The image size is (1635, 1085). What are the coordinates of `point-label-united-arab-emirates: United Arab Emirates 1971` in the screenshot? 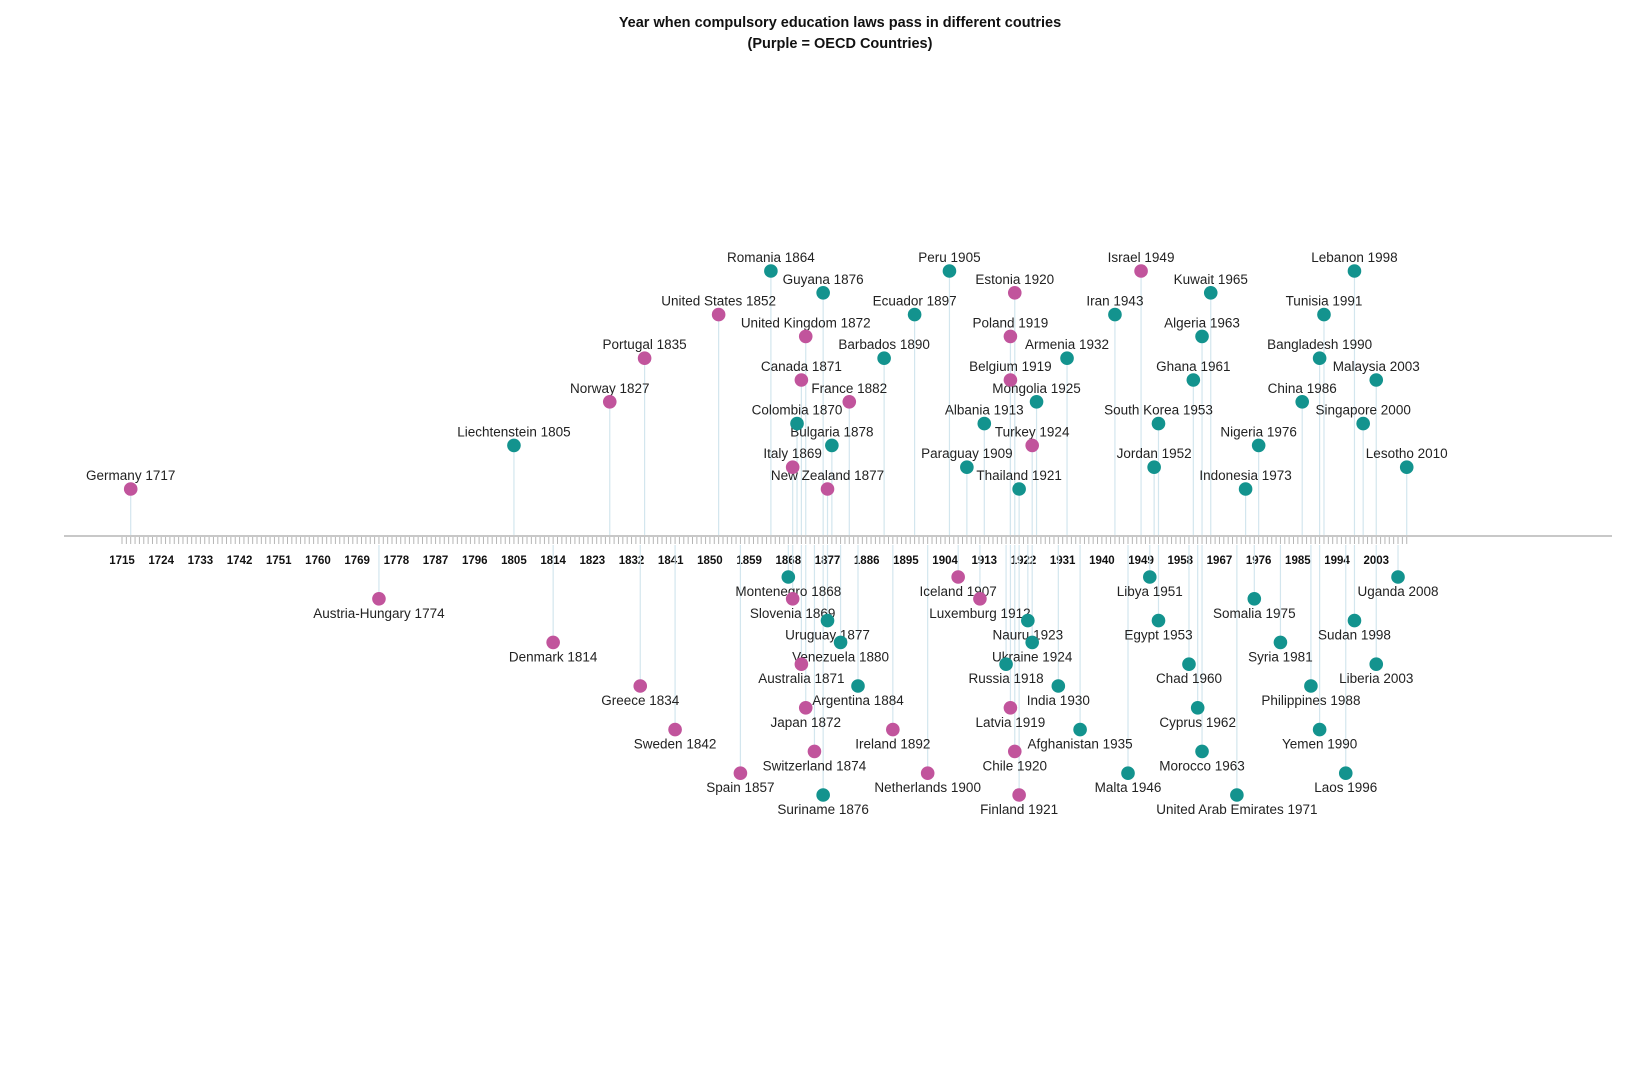 It's located at (1236, 809).